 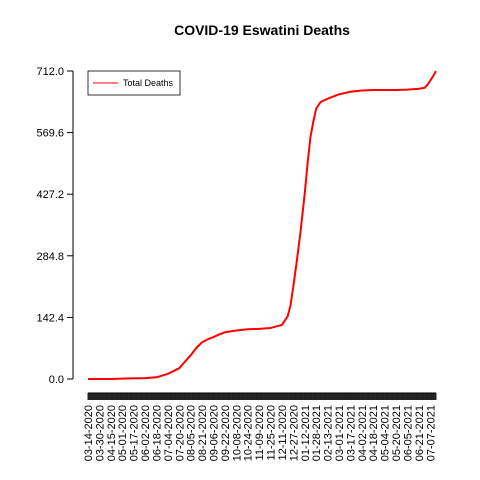 I want to click on x-tick-label: 05-17-2020, so click(x=135, y=433).